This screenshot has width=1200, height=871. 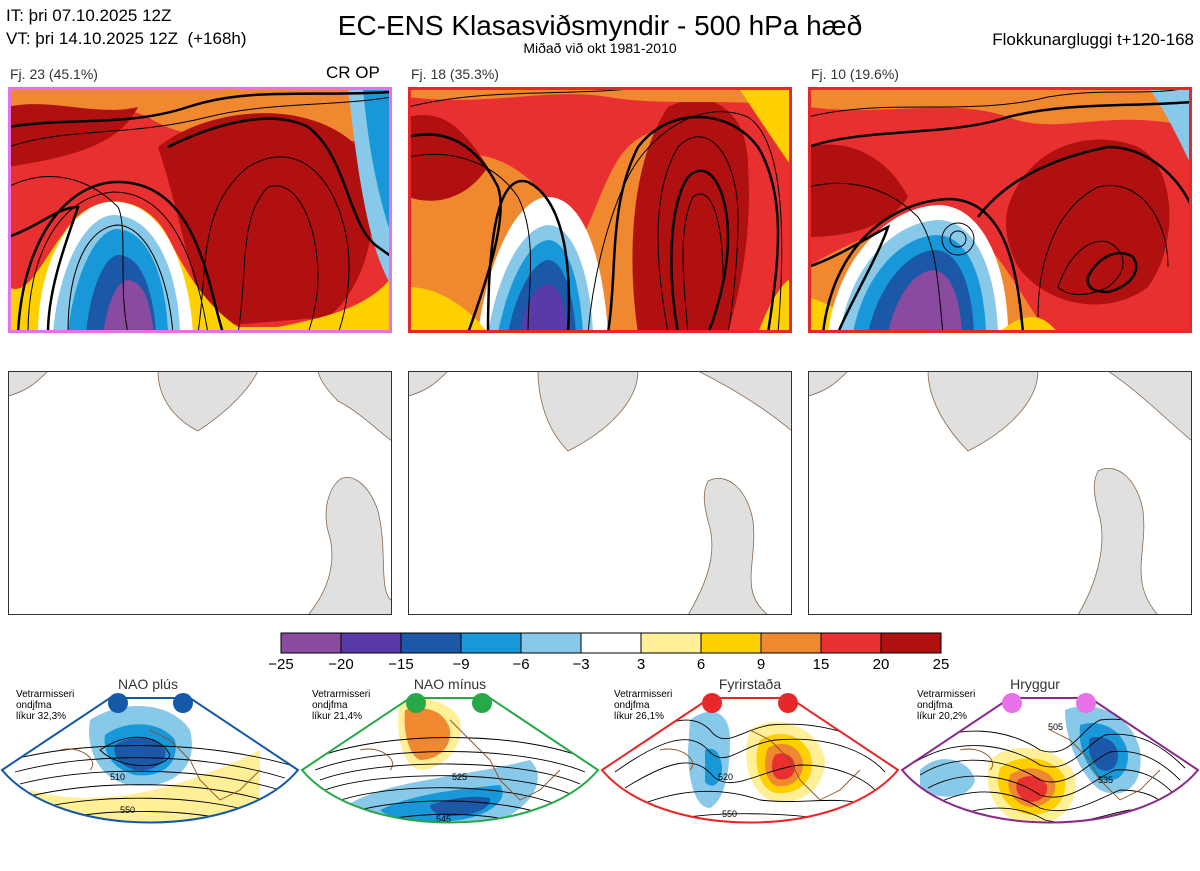 What do you see at coordinates (126, 38) in the screenshot?
I see `valid-time: VT: þri 14.10.2025 12Z (+168h)` at bounding box center [126, 38].